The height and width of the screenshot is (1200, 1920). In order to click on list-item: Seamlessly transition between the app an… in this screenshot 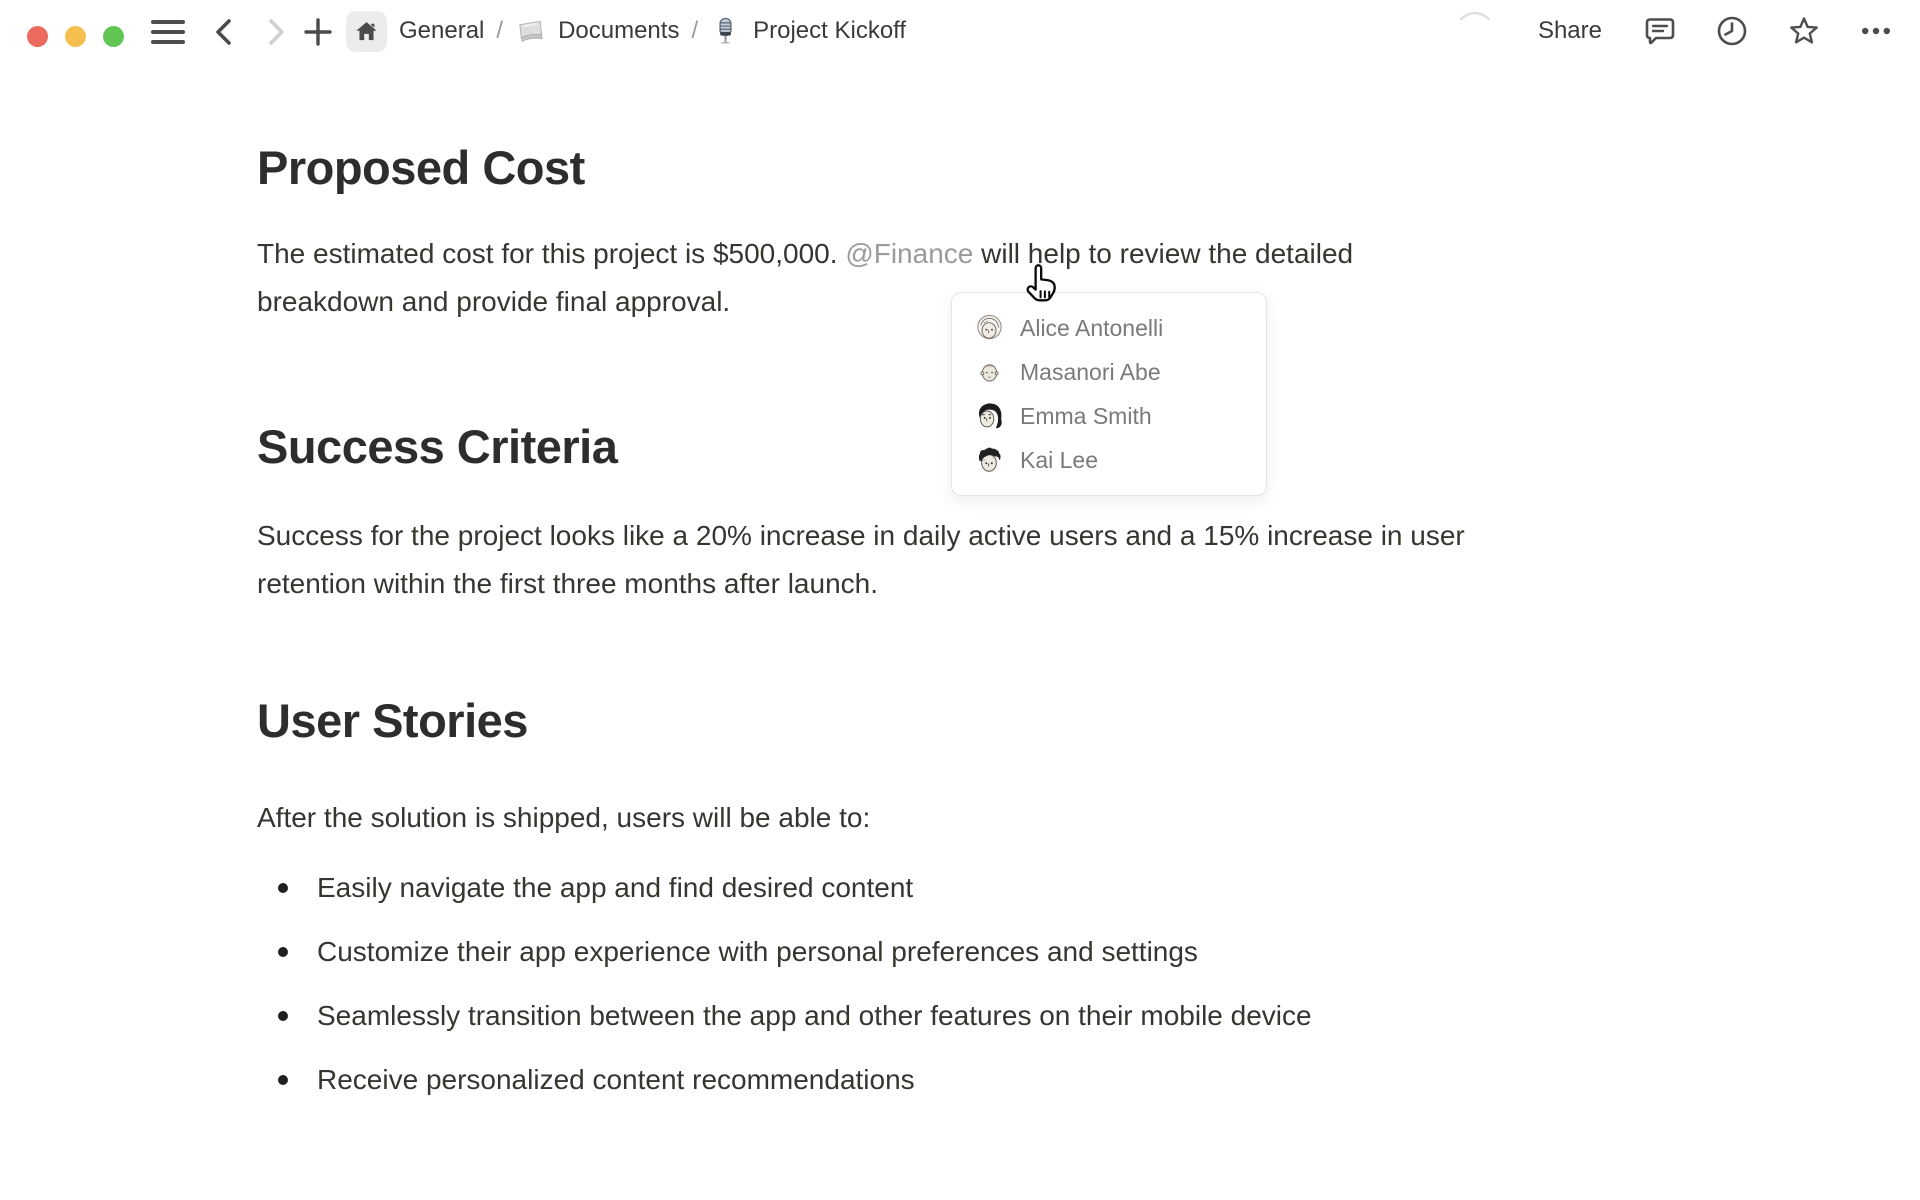, I will do `click(957, 1016)`.